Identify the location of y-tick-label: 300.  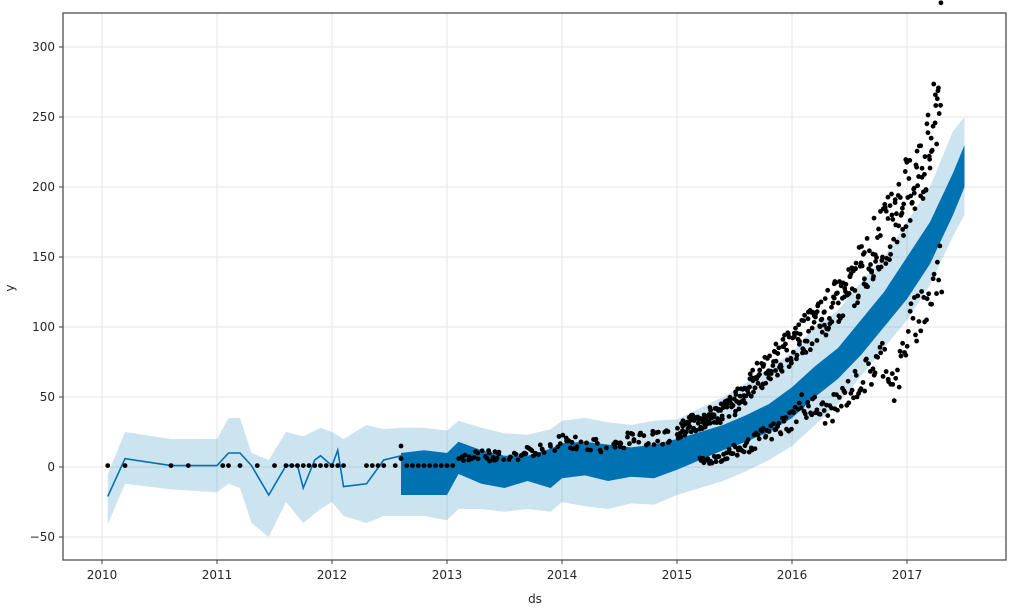
(43, 47).